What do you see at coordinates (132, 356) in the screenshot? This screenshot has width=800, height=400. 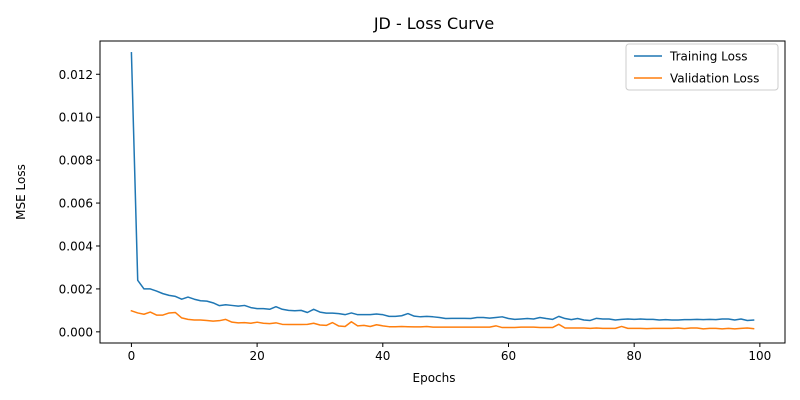 I see `x-tick-label: 0` at bounding box center [132, 356].